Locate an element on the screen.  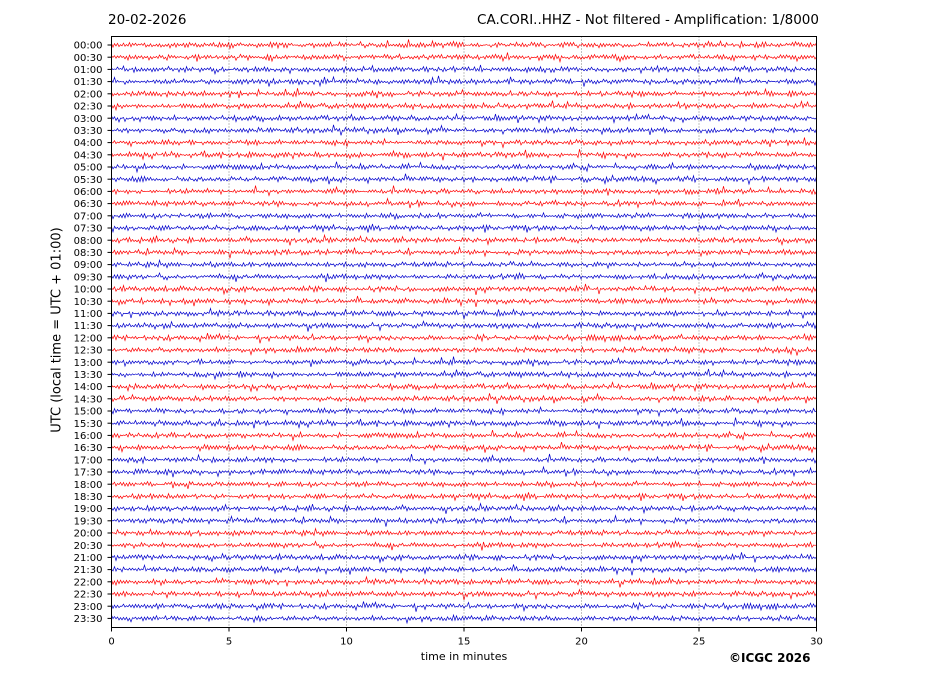
y-tick-label: 19:00 is located at coordinates (88, 509).